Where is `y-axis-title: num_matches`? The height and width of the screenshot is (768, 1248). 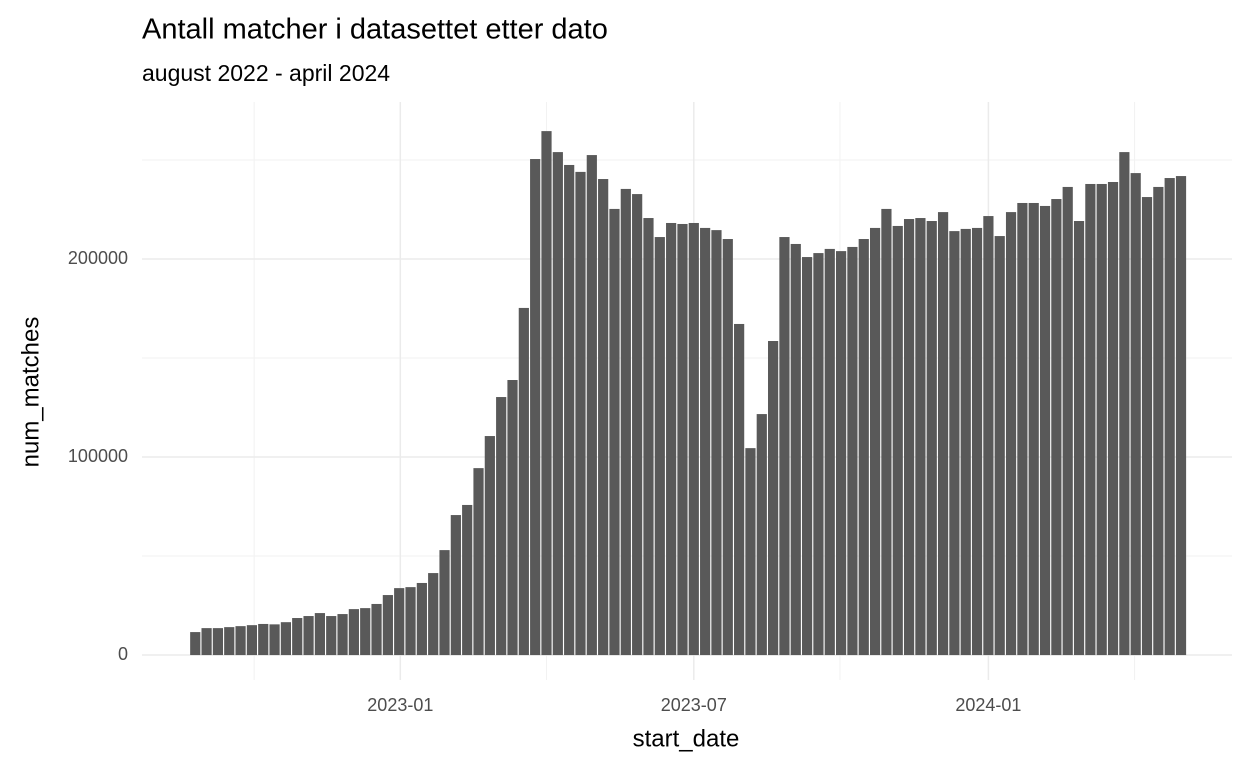
y-axis-title: num_matches is located at coordinates (30, 392).